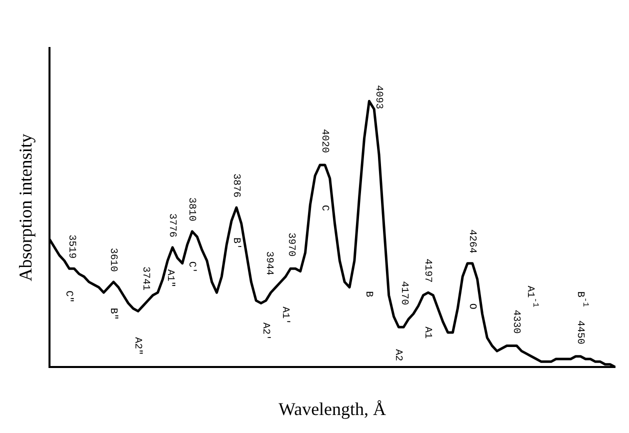 The image size is (629, 433). What do you see at coordinates (71, 246) in the screenshot?
I see `annotation: 3519` at bounding box center [71, 246].